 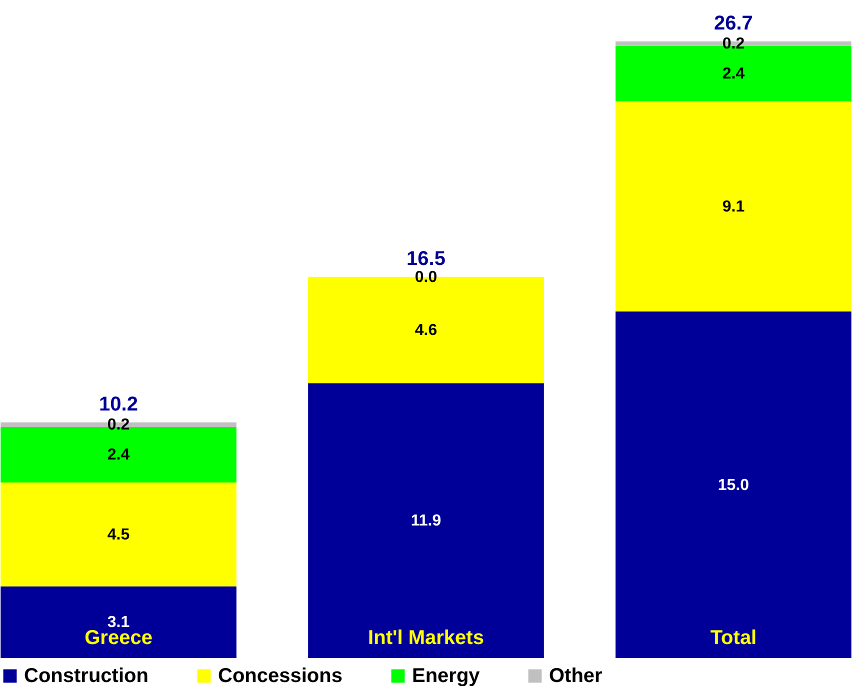 I want to click on legend-label: Concessions, so click(x=280, y=676).